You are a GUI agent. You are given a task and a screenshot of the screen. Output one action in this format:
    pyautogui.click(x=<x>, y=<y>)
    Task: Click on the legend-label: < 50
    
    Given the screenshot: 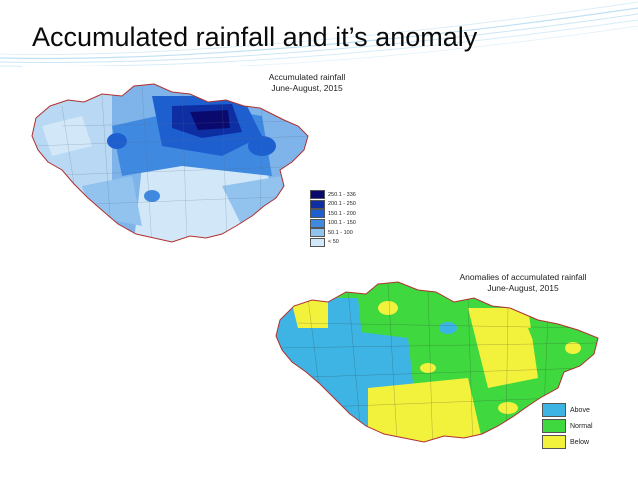 What is the action you would take?
    pyautogui.click(x=333, y=242)
    